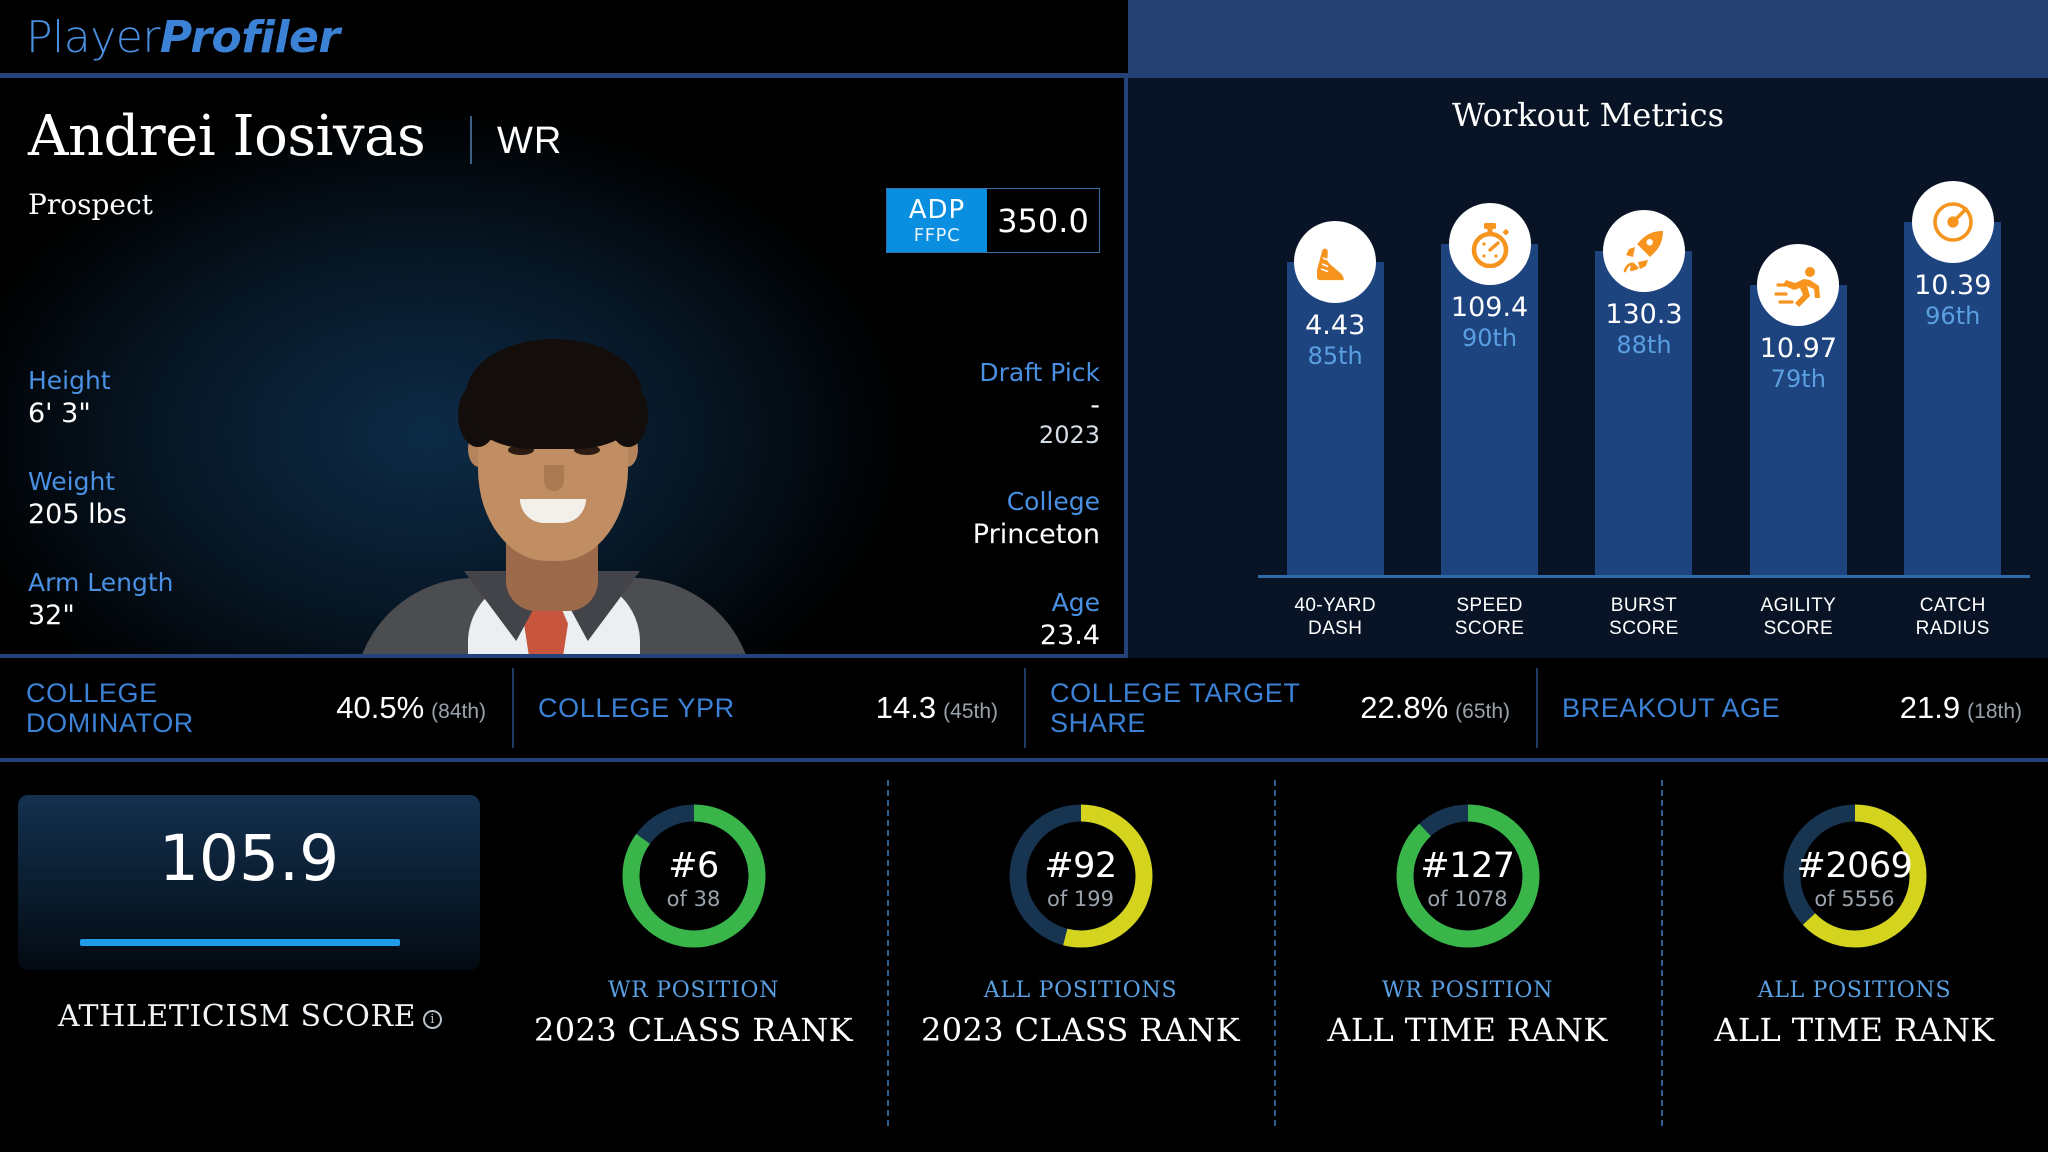 This screenshot has width=2048, height=1152. I want to click on headshot-nose, so click(554, 478).